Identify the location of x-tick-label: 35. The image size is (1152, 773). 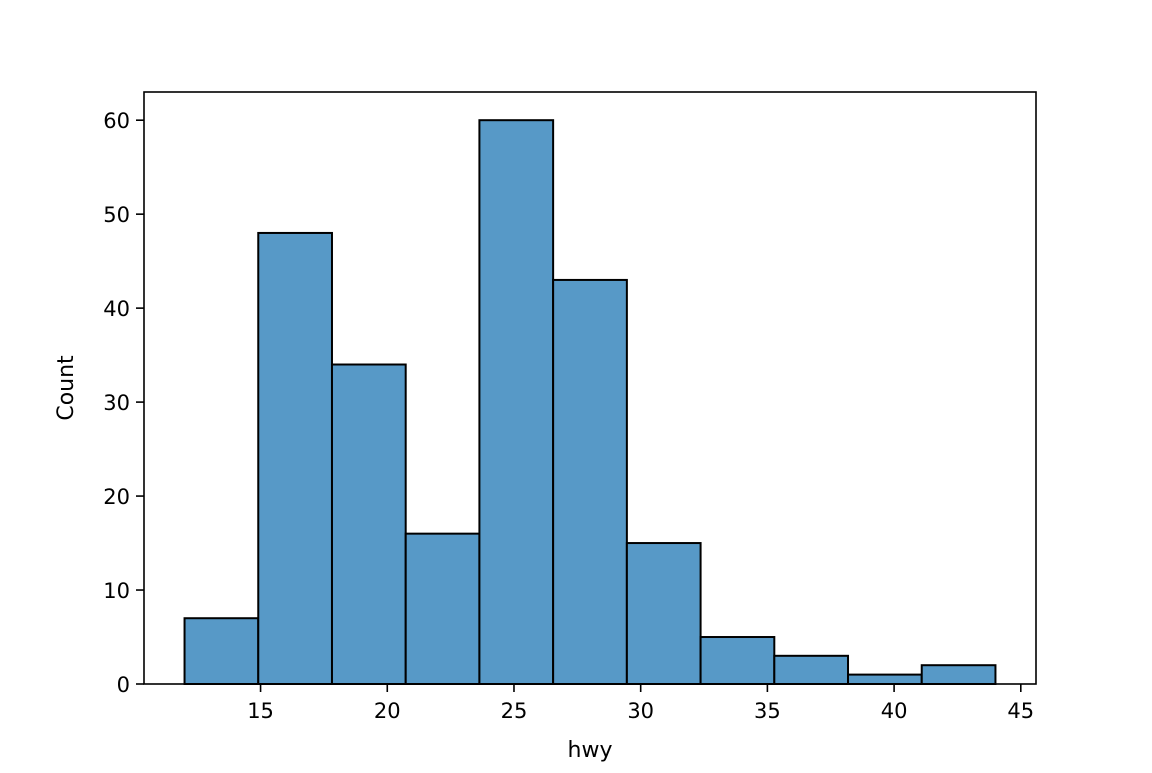
(767, 711).